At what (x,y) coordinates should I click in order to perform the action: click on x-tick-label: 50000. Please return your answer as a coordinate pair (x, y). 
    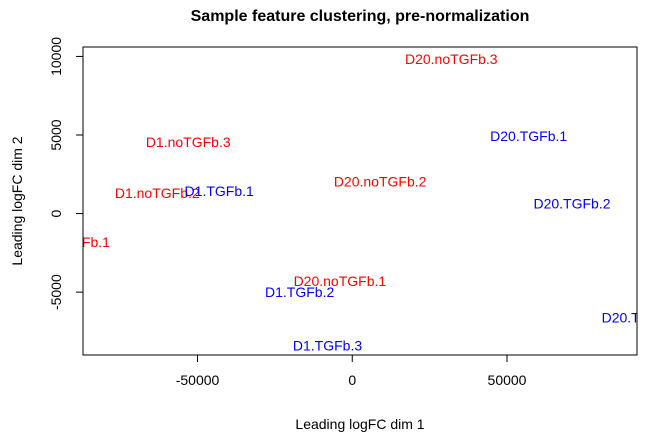
    Looking at the image, I should click on (507, 380).